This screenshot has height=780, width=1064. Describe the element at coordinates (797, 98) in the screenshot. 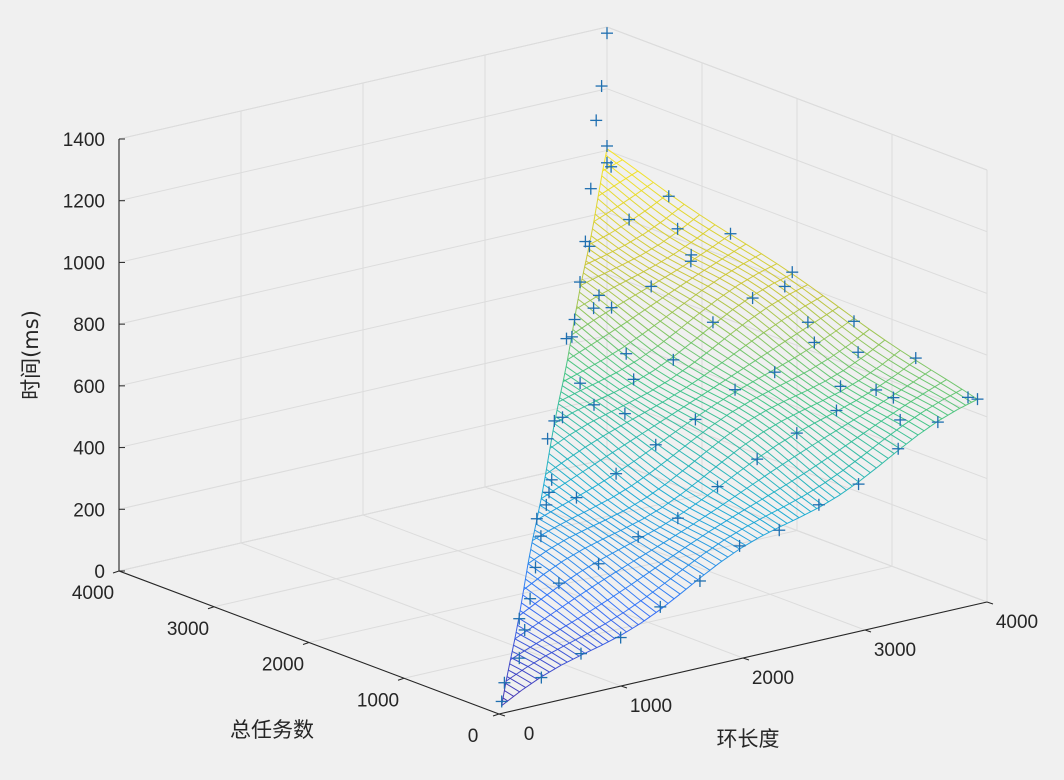

I see `grid-wall-z` at that location.